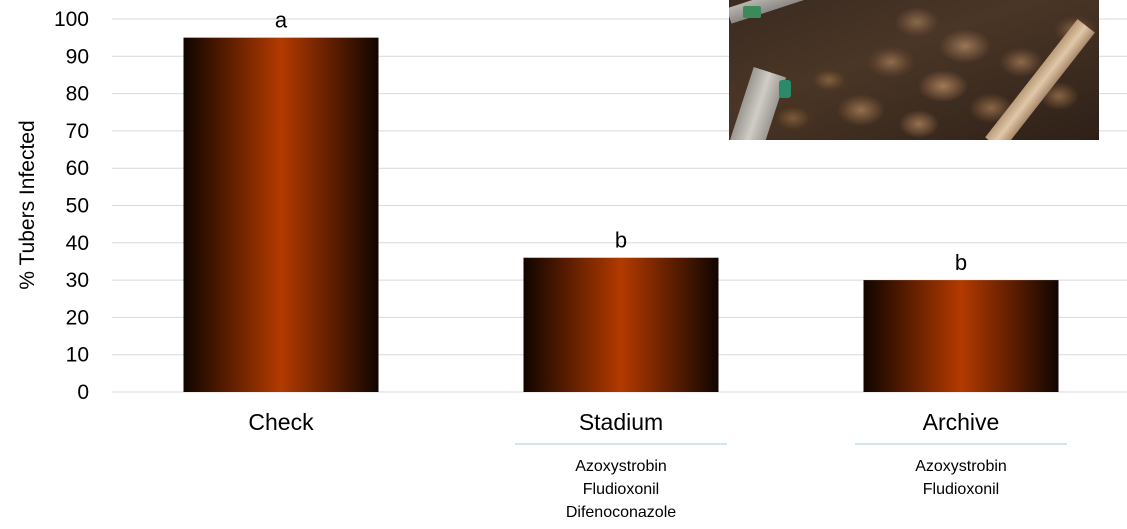  What do you see at coordinates (914, 70) in the screenshot?
I see `inset-photo` at bounding box center [914, 70].